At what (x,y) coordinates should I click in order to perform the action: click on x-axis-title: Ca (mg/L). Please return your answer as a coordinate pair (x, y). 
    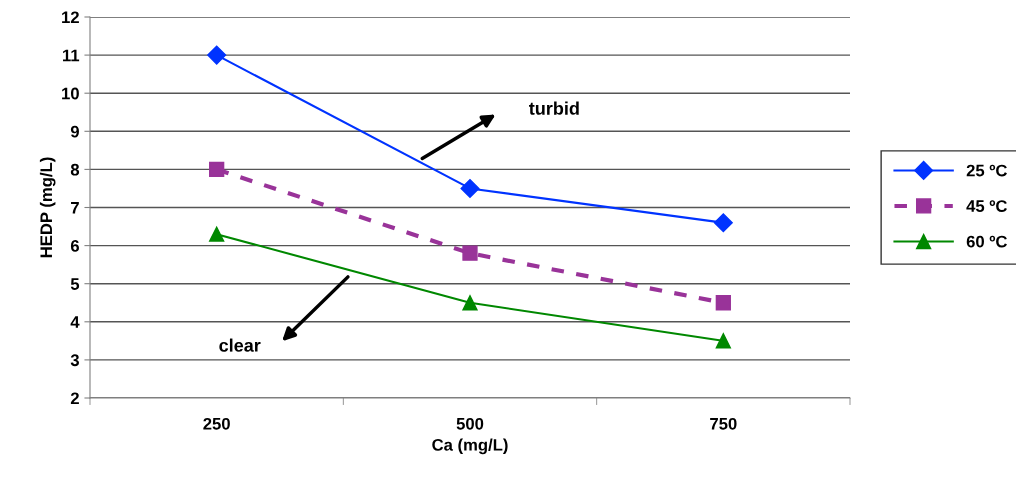
    Looking at the image, I should click on (470, 446).